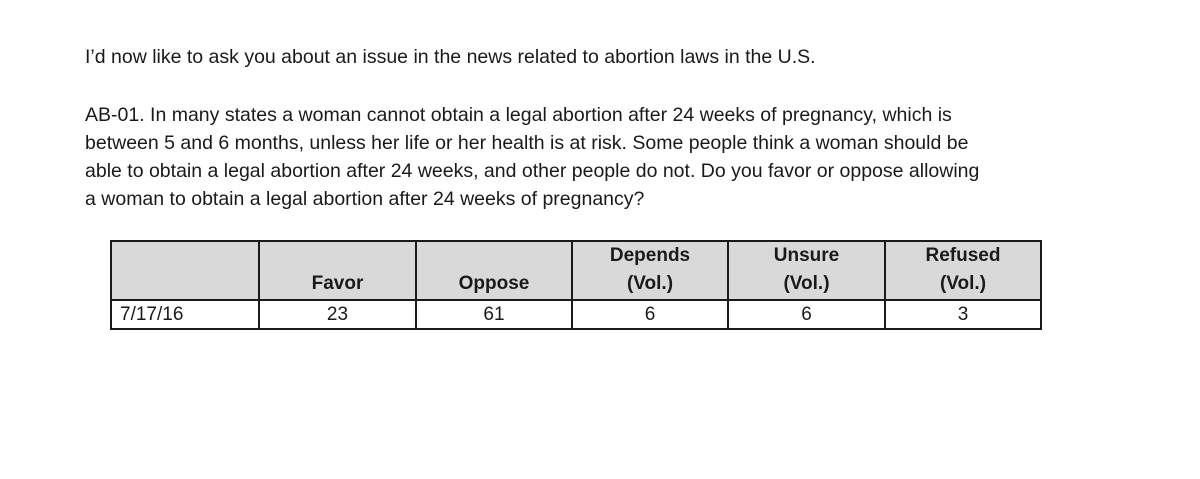 This screenshot has height=479, width=1200. Describe the element at coordinates (494, 314) in the screenshot. I see `row-oppose-value: 61` at that location.